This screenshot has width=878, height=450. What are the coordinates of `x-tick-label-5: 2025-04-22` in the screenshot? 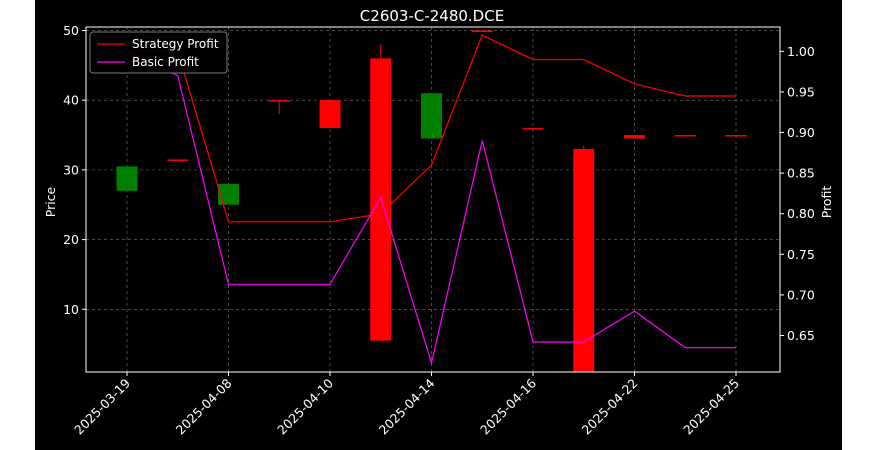 It's located at (610, 407).